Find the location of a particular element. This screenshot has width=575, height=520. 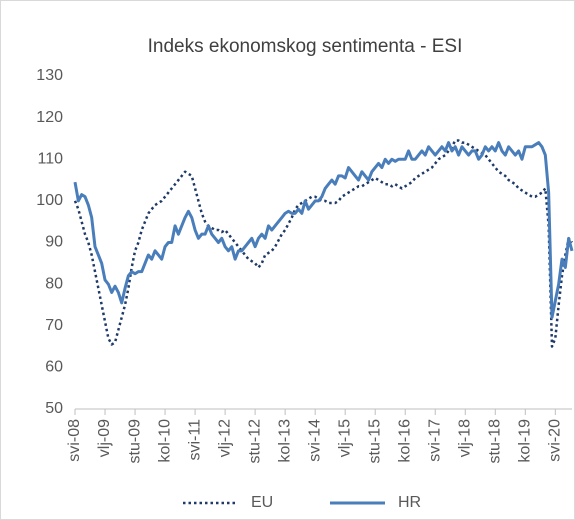

x-tick-label: svi-11 is located at coordinates (194, 440).